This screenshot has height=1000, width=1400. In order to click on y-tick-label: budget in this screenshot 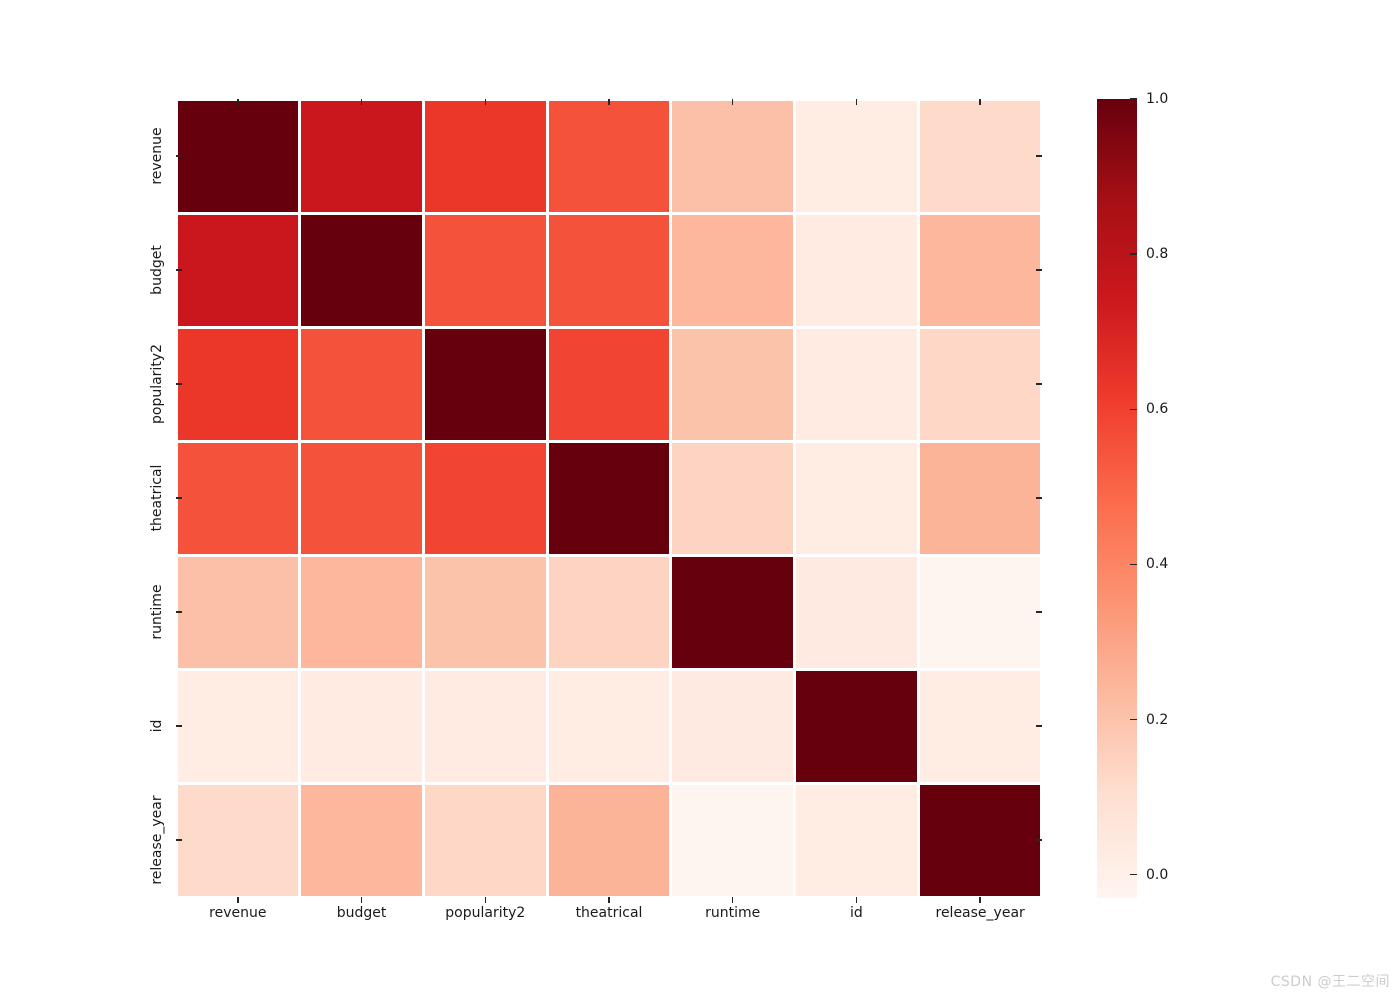, I will do `click(157, 270)`.